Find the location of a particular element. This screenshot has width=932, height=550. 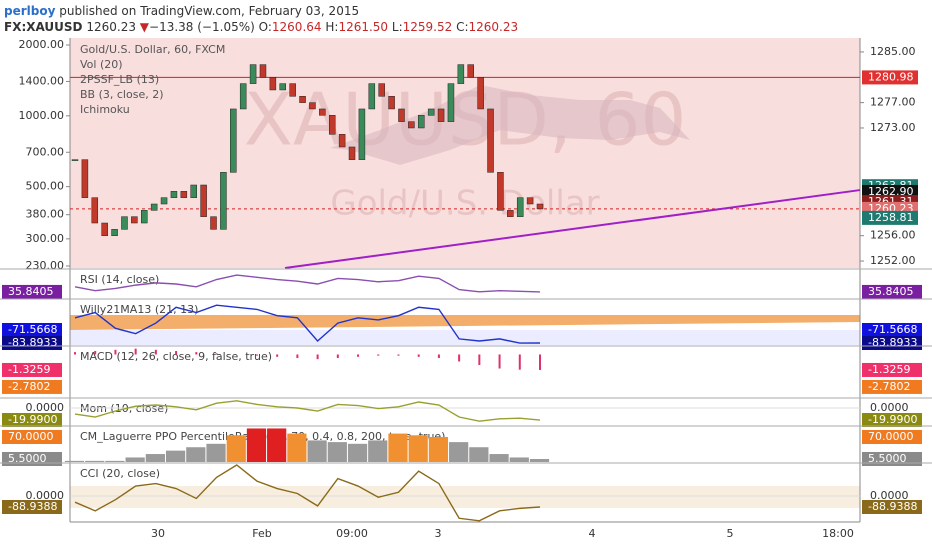

h-val: 1261.50 is located at coordinates (363, 27).